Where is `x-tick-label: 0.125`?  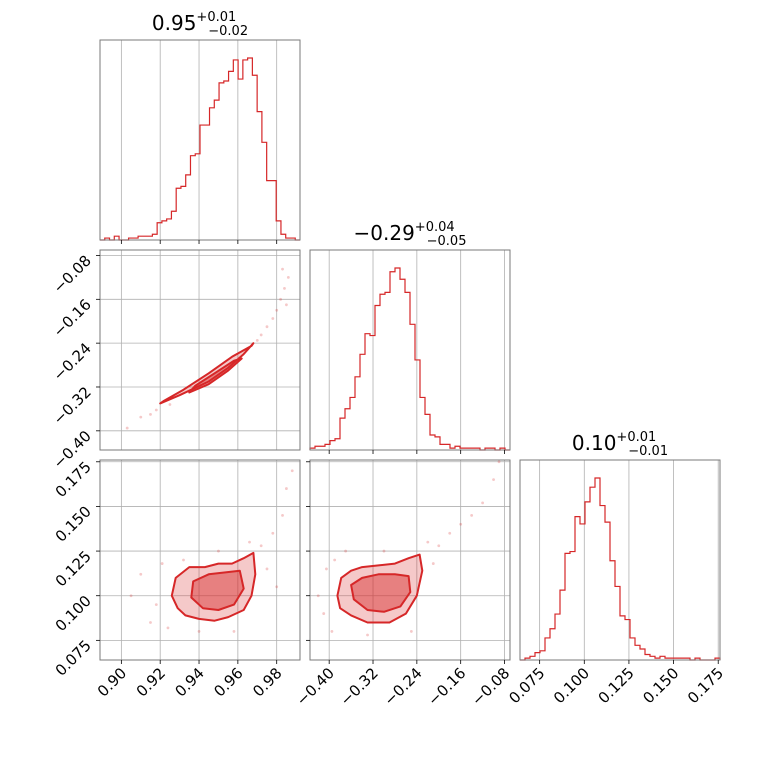
x-tick-label: 0.125 is located at coordinates (616, 685).